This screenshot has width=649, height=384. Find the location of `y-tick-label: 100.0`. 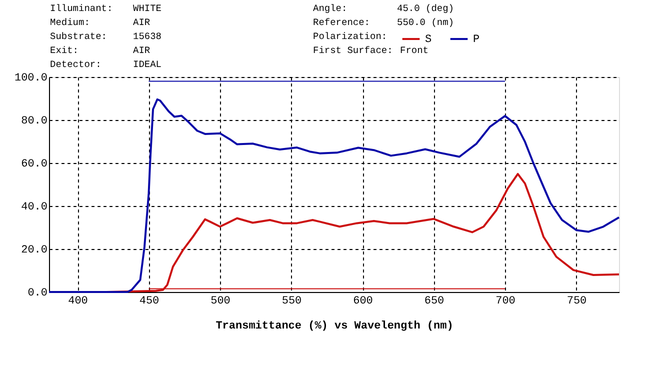

y-tick-label: 100.0 is located at coordinates (31, 78).